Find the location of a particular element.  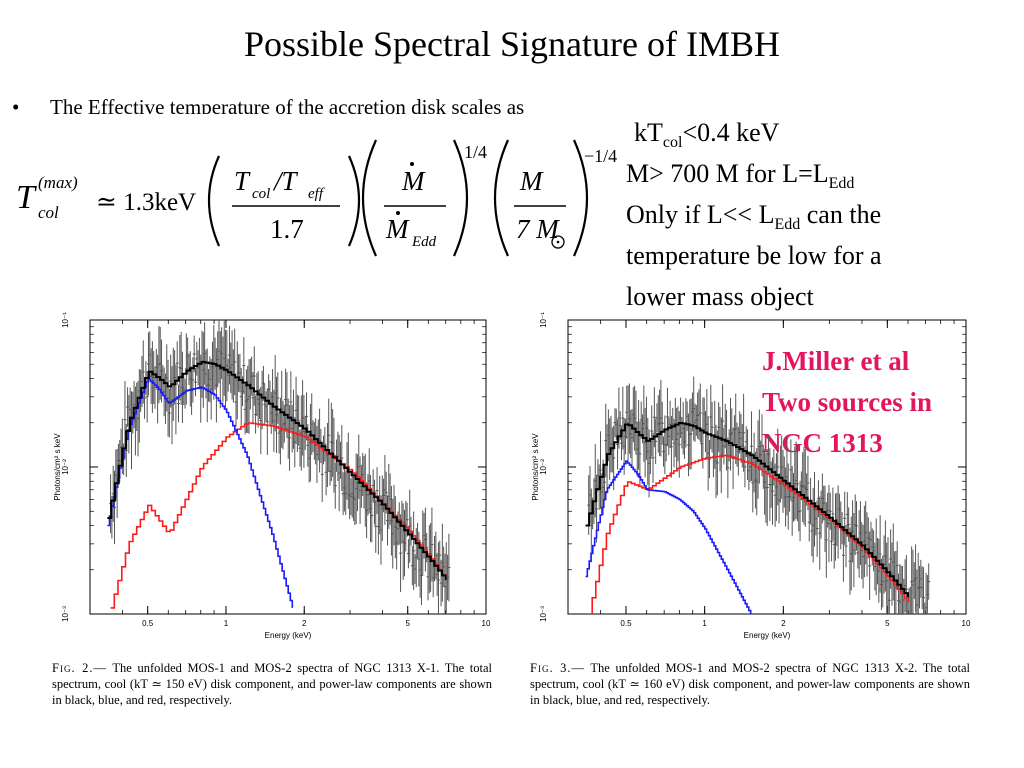

term3-num: M is located at coordinates (531, 181).